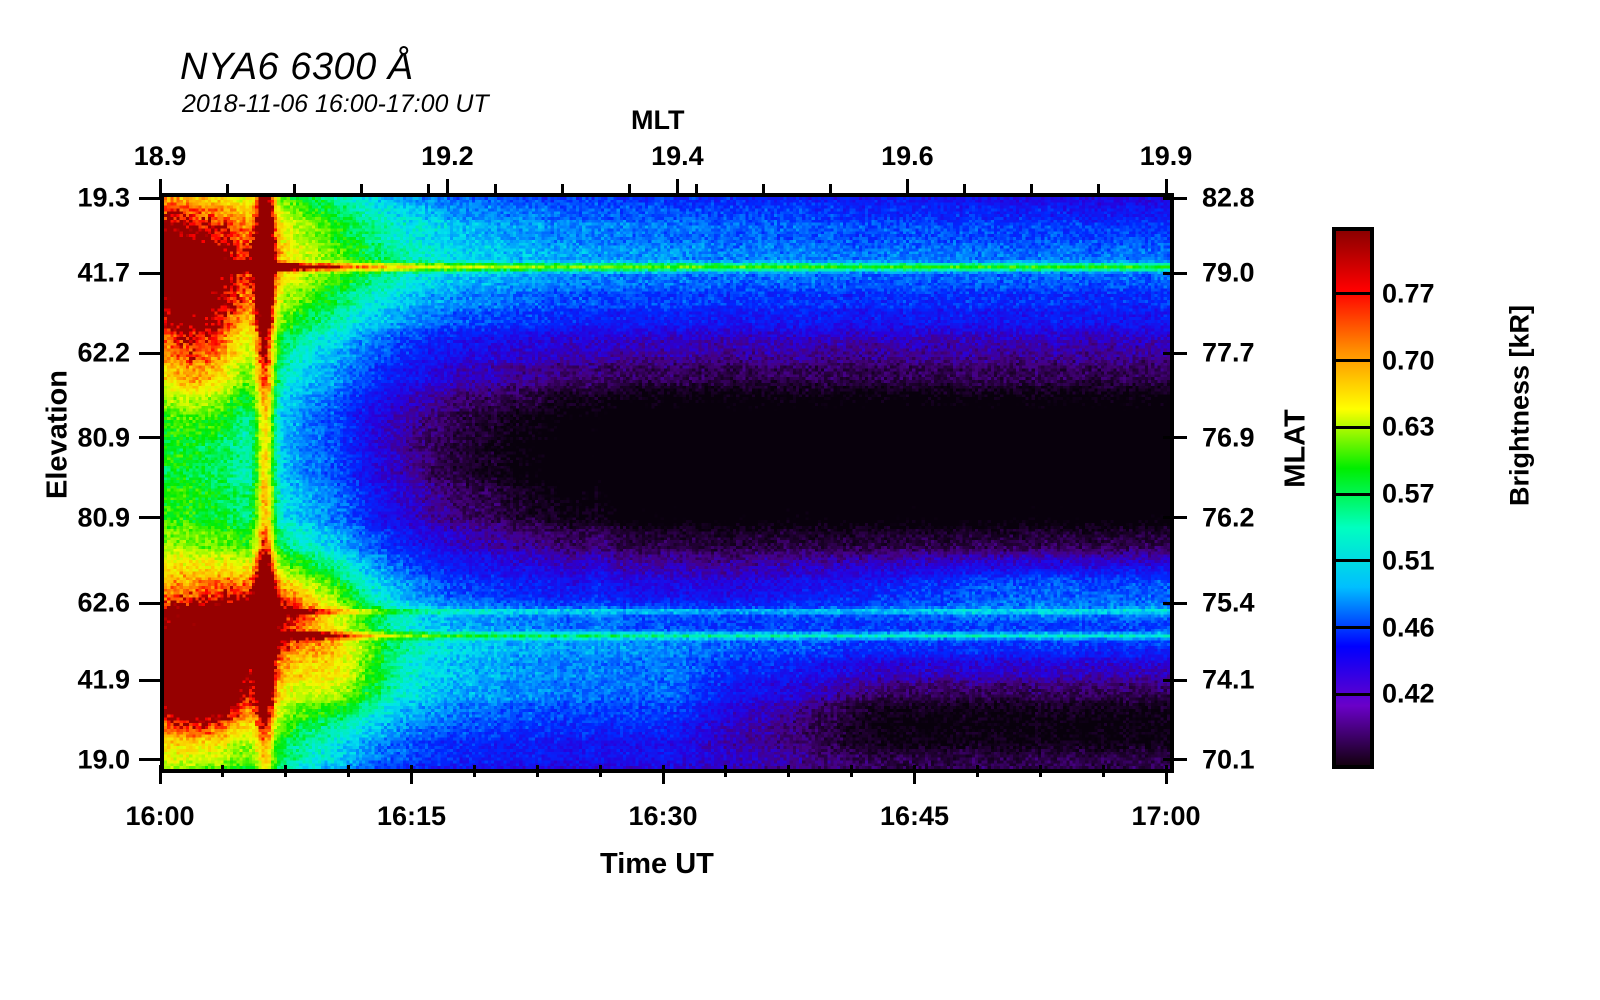 The width and height of the screenshot is (1600, 1000). Describe the element at coordinates (1228, 352) in the screenshot. I see `right-tick-label-2: 77.7` at that location.